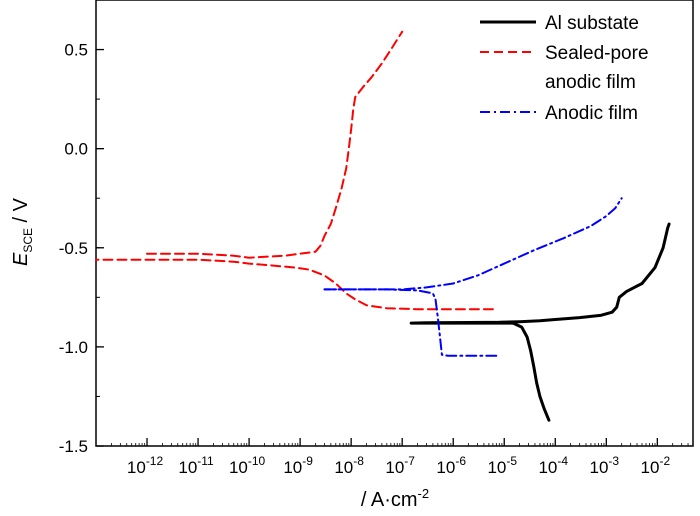 This screenshot has width=700, height=516. I want to click on series-line-2-points2, so click(473, 244).